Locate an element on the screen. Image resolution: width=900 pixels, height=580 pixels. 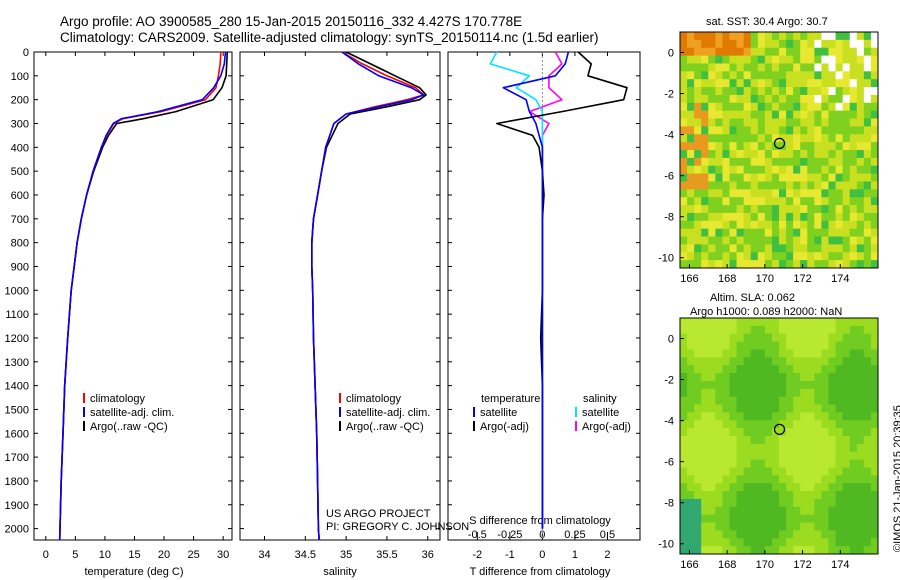
s-diff-tick-label: -0.25 is located at coordinates (509, 535).